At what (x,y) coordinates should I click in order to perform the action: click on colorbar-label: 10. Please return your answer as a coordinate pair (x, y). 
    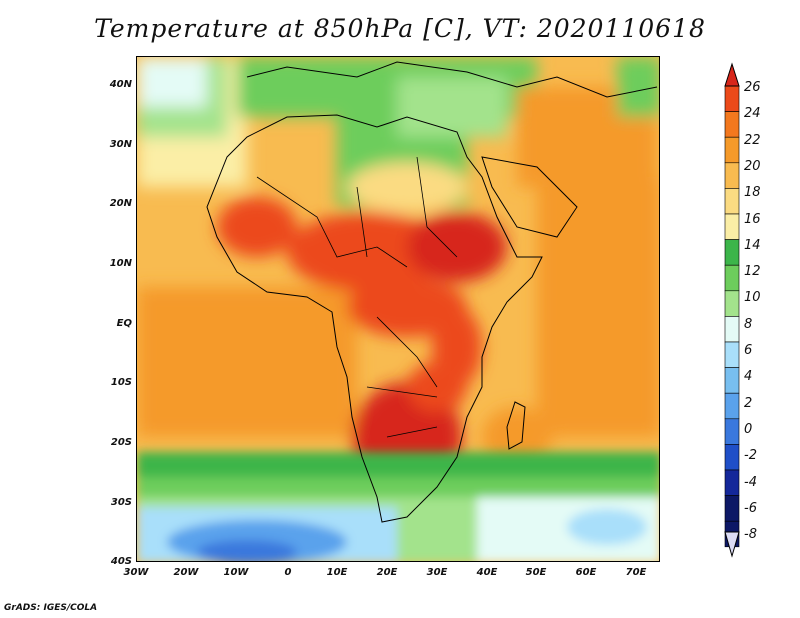
    Looking at the image, I should click on (752, 298).